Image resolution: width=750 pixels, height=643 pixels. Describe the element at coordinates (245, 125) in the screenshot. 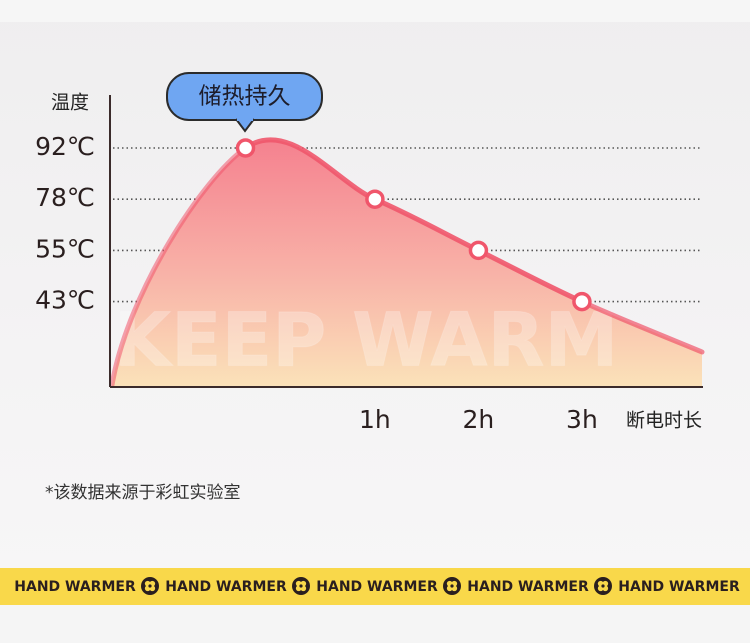

I see `callout-pointer` at that location.